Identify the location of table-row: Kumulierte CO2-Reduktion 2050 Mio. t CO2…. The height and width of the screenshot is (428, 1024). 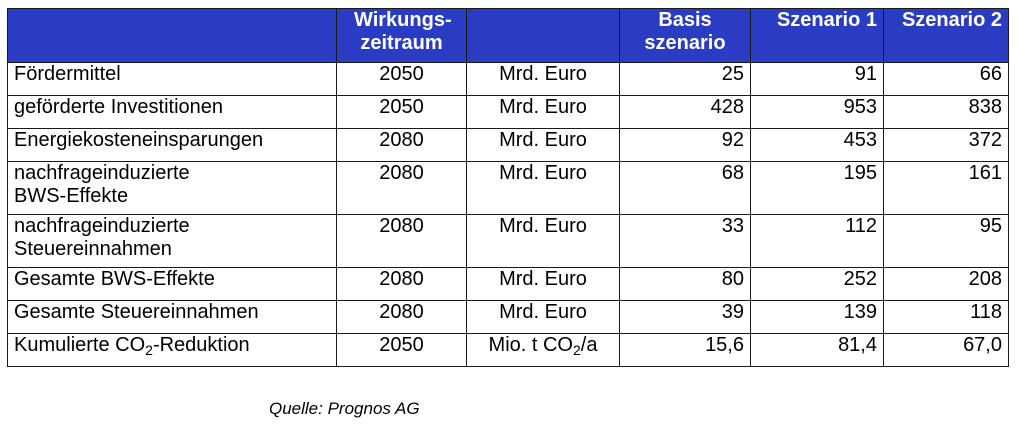
(508, 350).